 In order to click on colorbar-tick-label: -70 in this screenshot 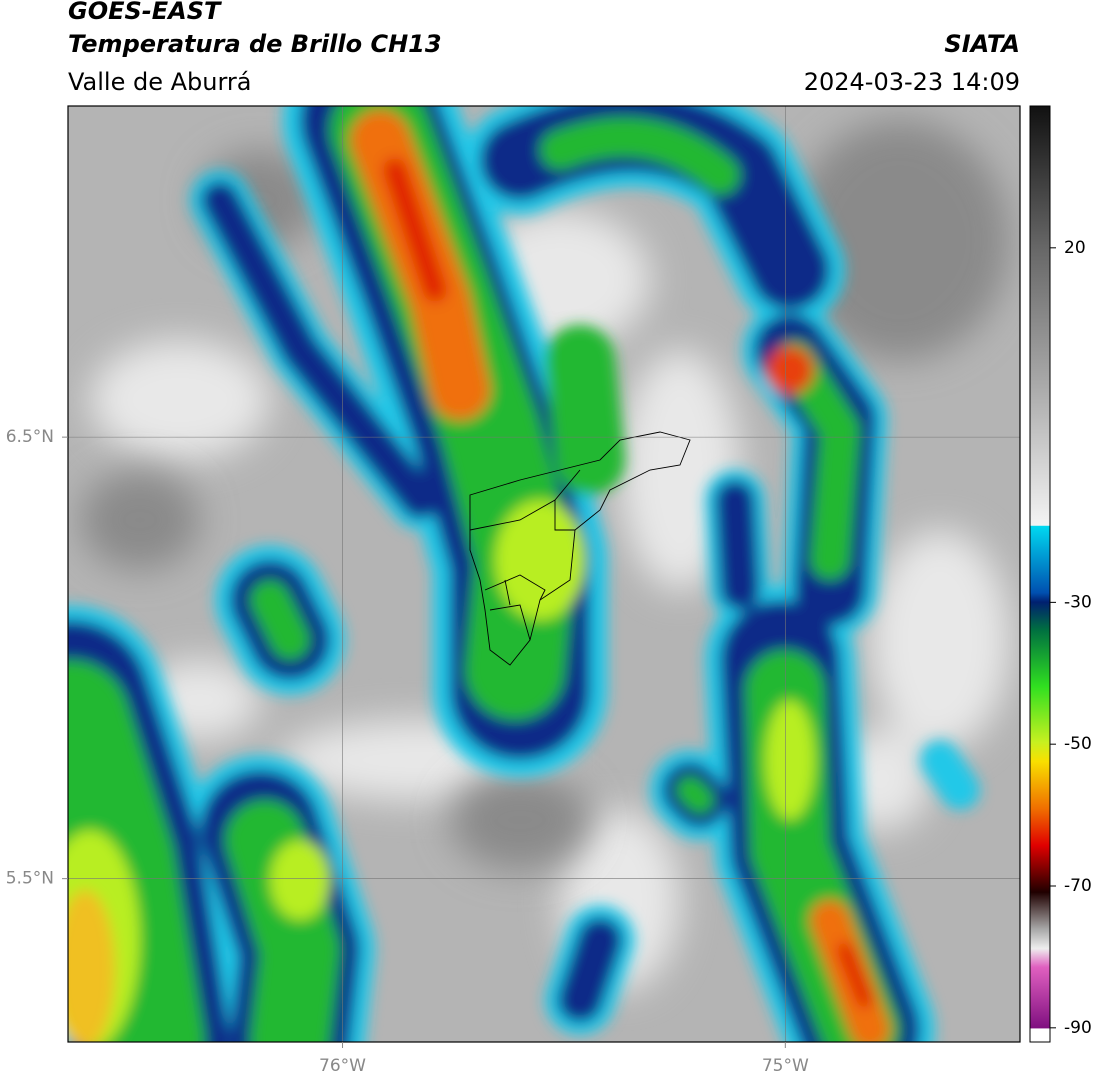, I will do `click(1078, 886)`.